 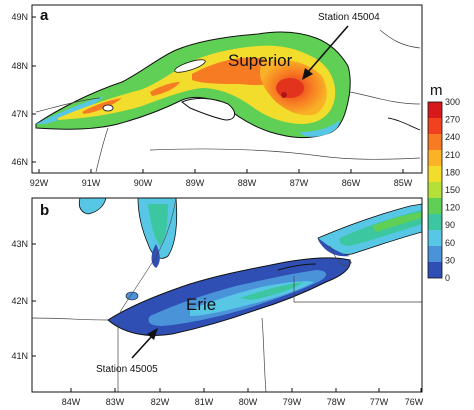 I want to click on lon-tick: 89W, so click(x=195, y=183).